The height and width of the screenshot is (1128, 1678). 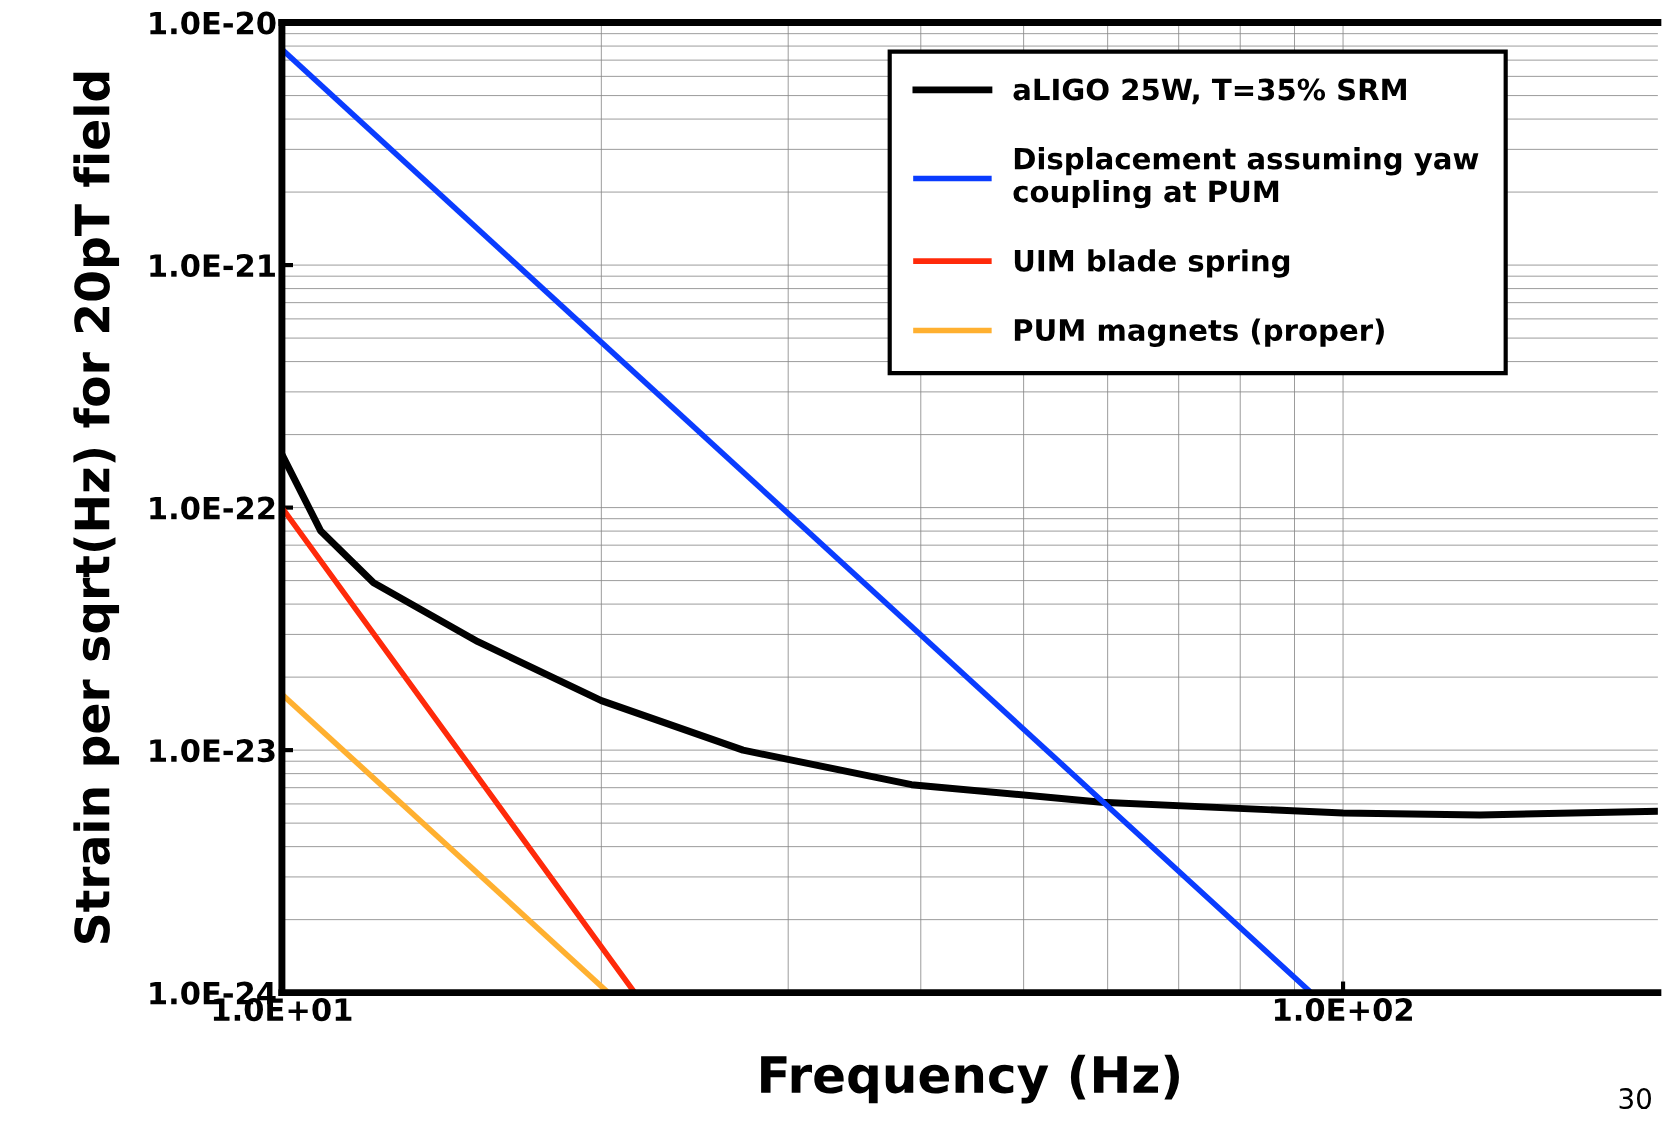 What do you see at coordinates (1209, 91) in the screenshot?
I see `legend-label: aLIGO 25W, T=35% SRM` at bounding box center [1209, 91].